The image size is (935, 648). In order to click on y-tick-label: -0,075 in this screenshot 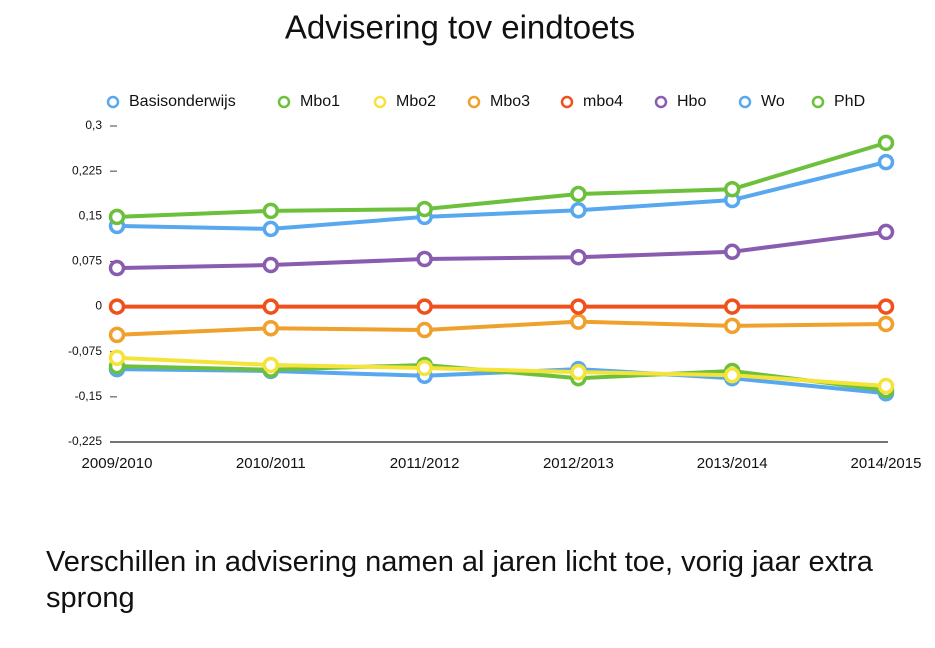, I will do `click(85, 351)`.